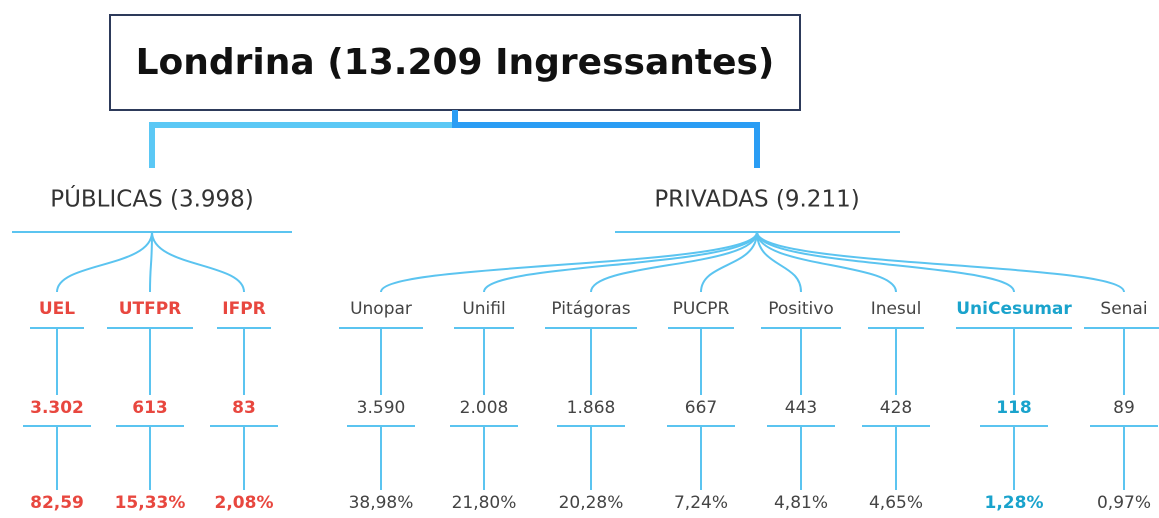 The width and height of the screenshot is (1159, 518). Describe the element at coordinates (483, 309) in the screenshot. I see `institution-name: Unifil` at that location.